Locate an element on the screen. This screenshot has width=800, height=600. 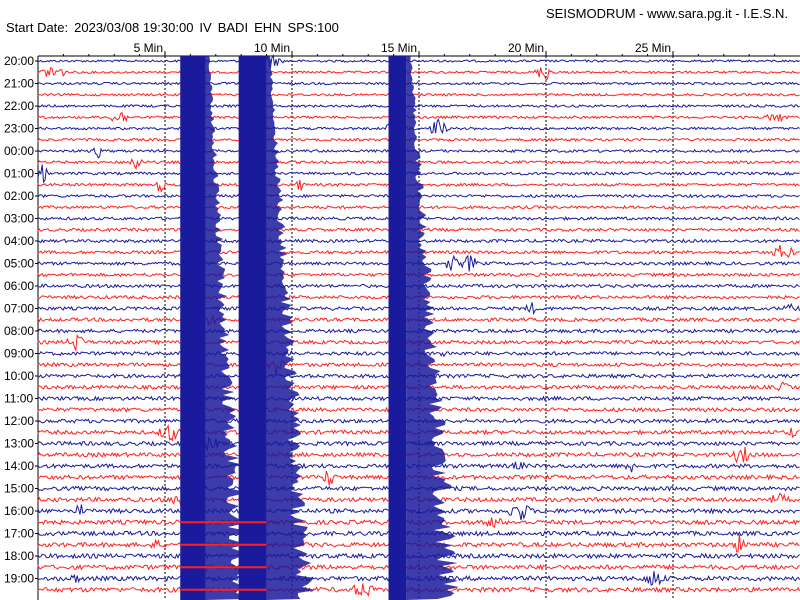
hour-label-0400: 04:00 is located at coordinates (19, 241).